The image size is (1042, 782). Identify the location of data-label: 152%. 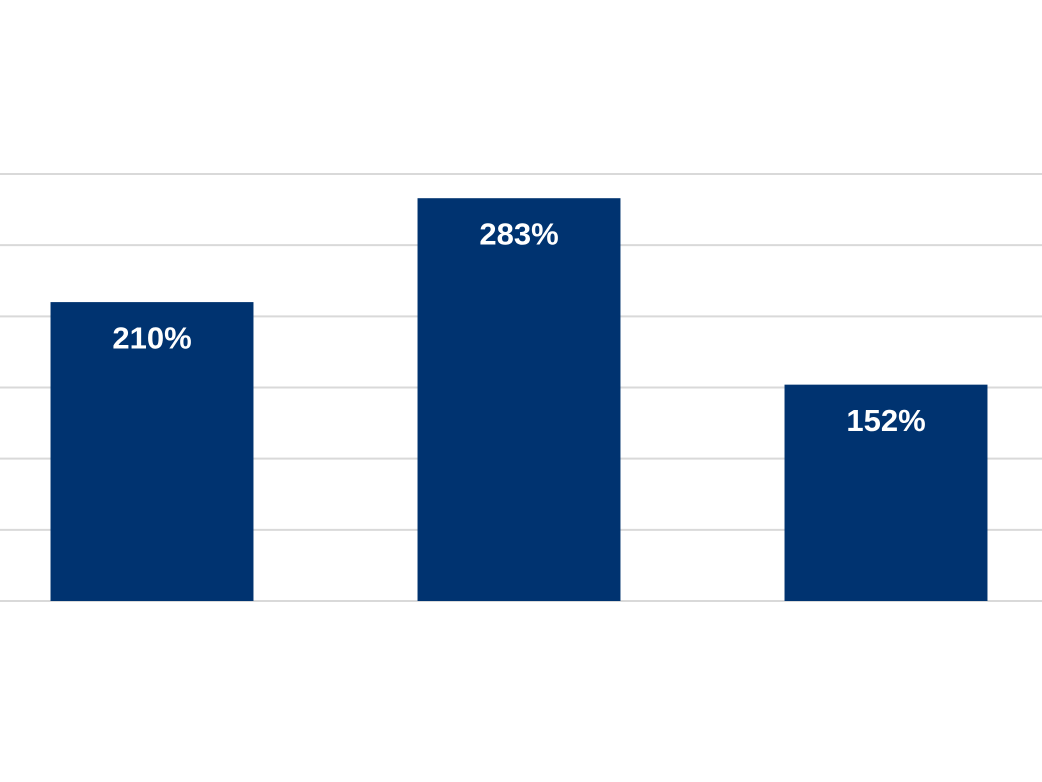
(885, 420).